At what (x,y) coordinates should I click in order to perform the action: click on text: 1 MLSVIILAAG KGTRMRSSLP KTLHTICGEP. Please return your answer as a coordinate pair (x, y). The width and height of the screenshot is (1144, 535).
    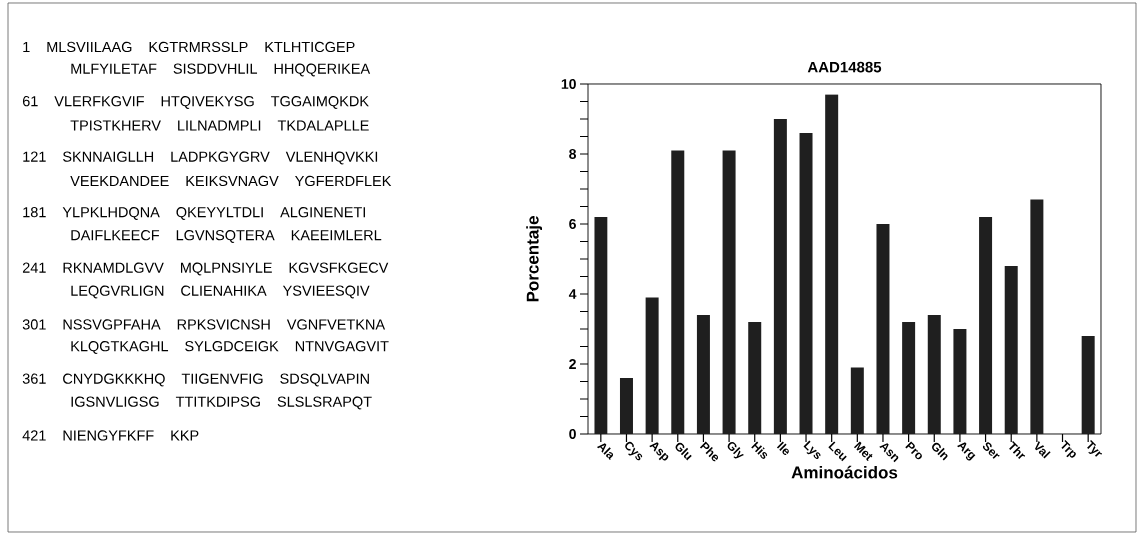
    Looking at the image, I should click on (189, 47).